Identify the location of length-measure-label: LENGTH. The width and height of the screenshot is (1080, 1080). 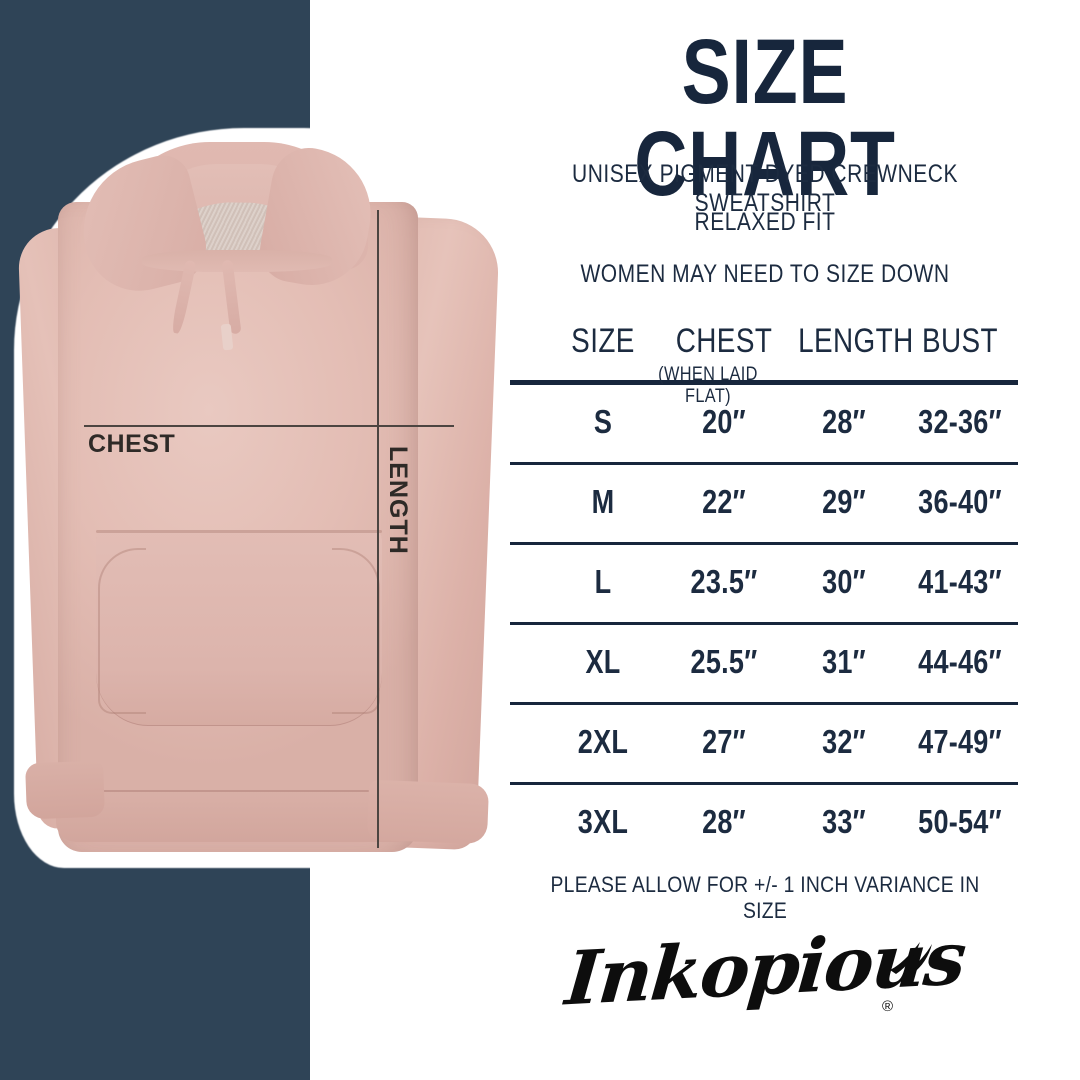
(398, 500).